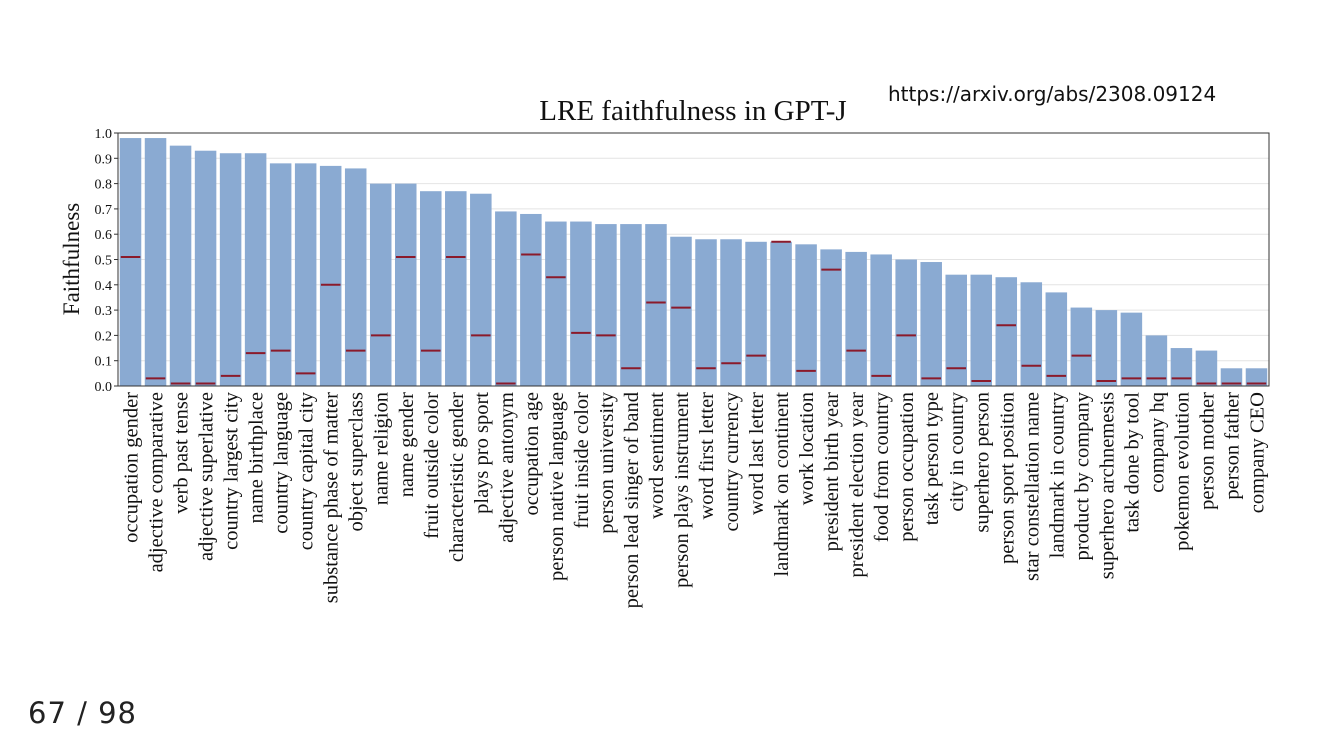 This screenshot has width=1334, height=750. Describe the element at coordinates (104, 387) in the screenshot. I see `y-tick-label: 0.0` at that location.